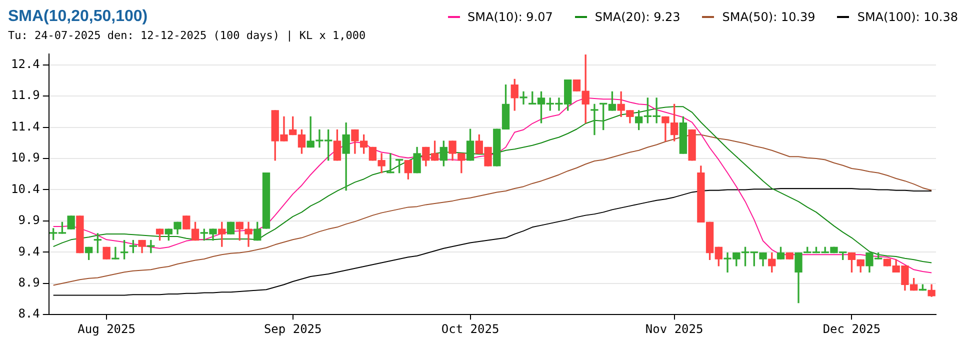 The width and height of the screenshot is (970, 350). What do you see at coordinates (674, 329) in the screenshot?
I see `x-tick-label: Nov 2025` at bounding box center [674, 329].